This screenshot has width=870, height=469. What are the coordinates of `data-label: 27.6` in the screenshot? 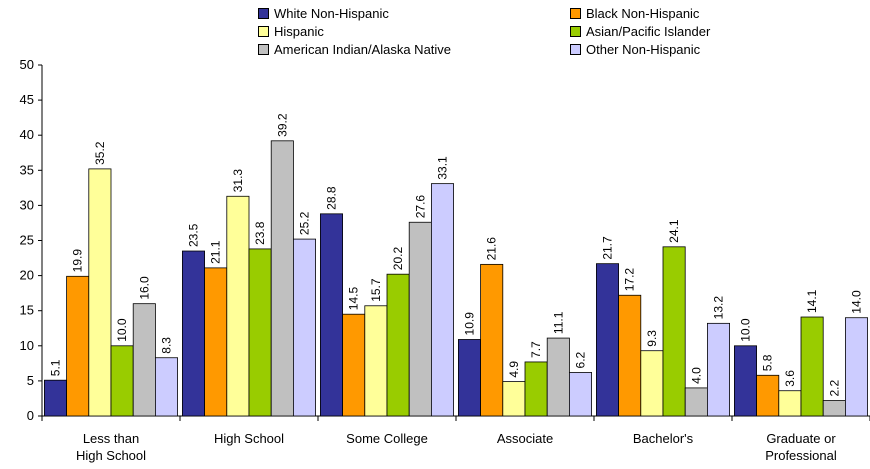 It's located at (420, 207).